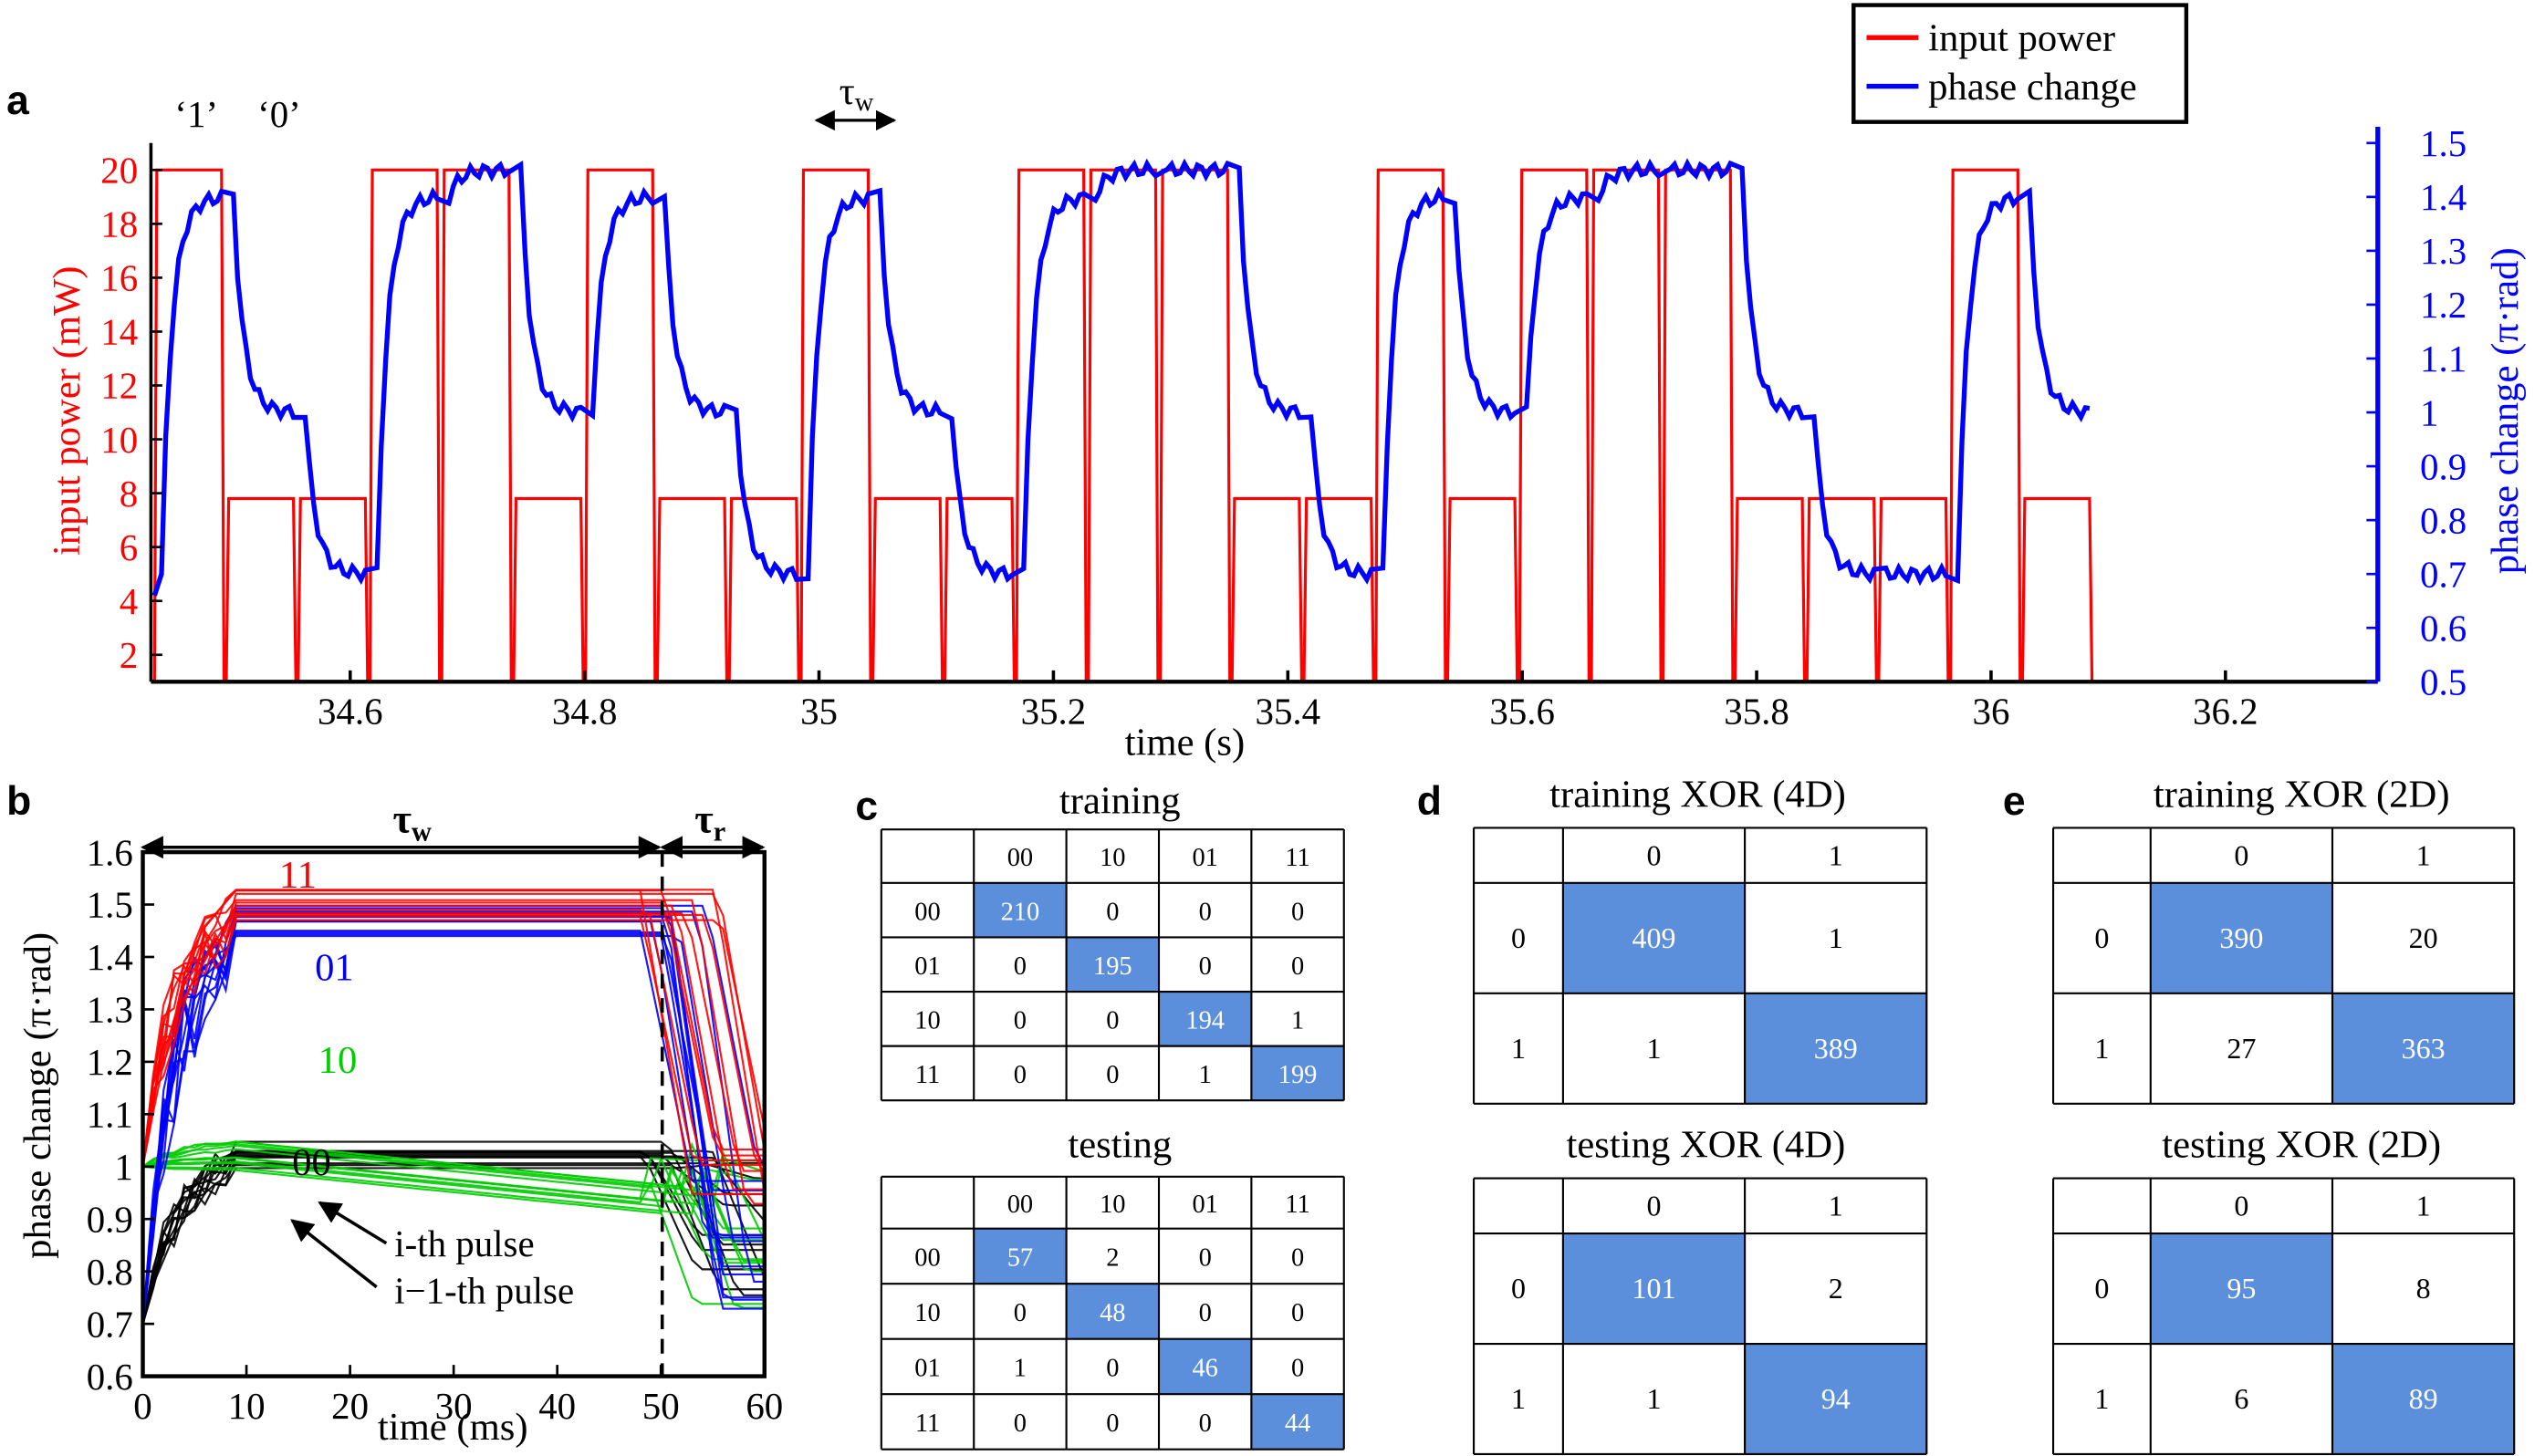  What do you see at coordinates (2443, 197) in the screenshot?
I see `ytick-label-a-right: 1.4` at bounding box center [2443, 197].